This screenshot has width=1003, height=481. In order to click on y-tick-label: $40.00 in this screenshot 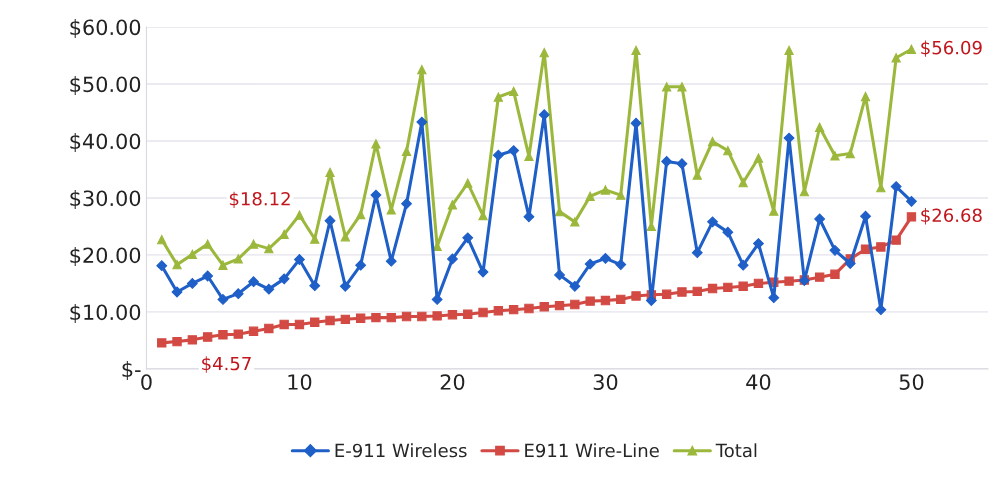, I will do `click(105, 142)`.